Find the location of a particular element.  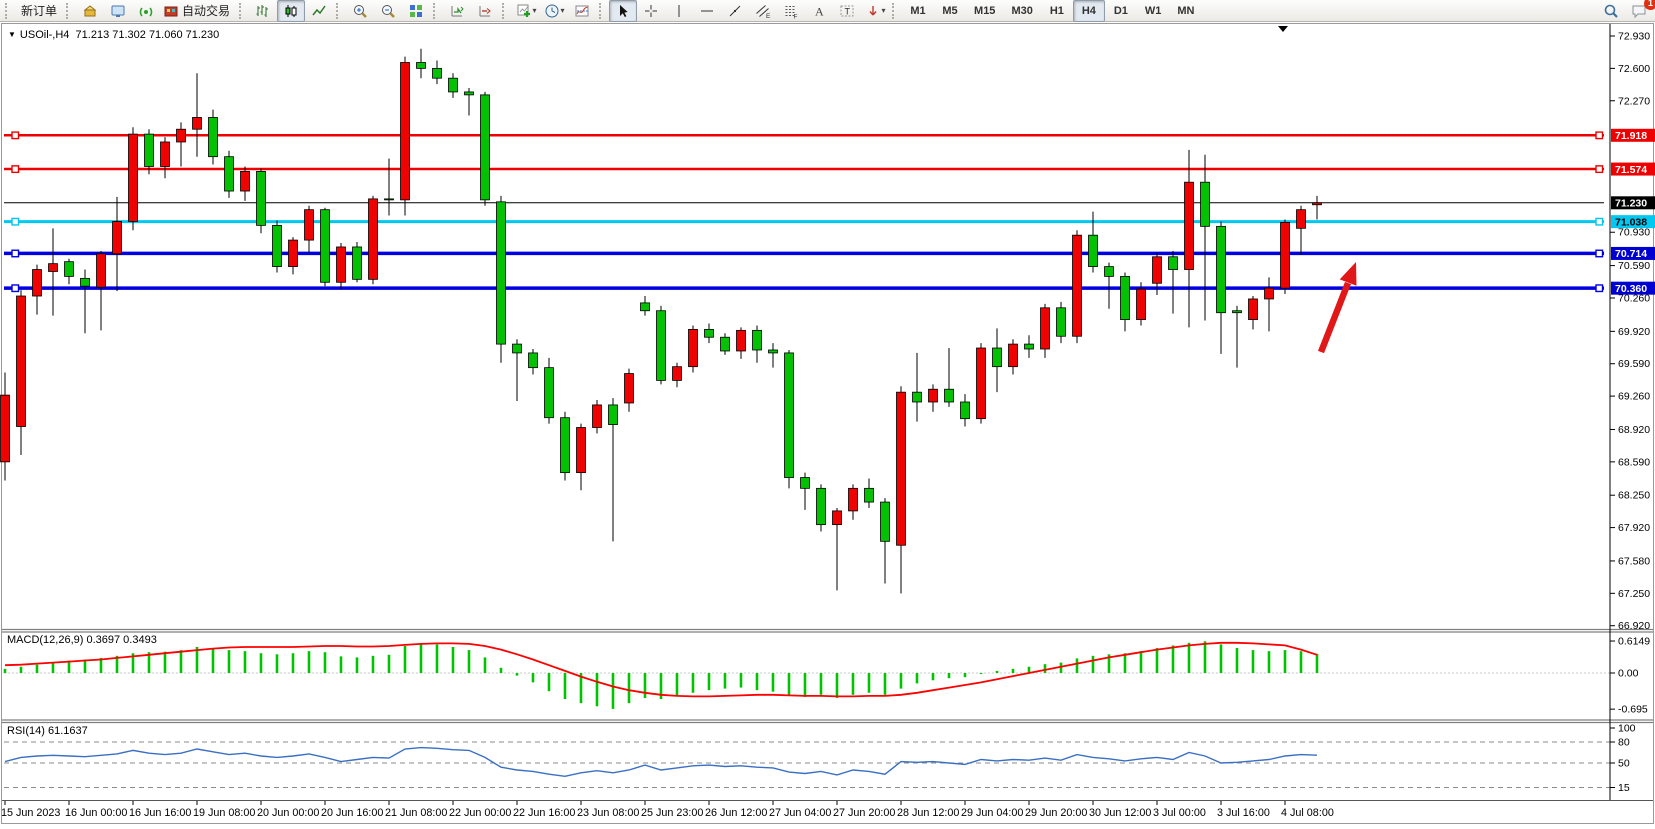

time-tick-label: 26 Jun 12:00 is located at coordinates (736, 813).